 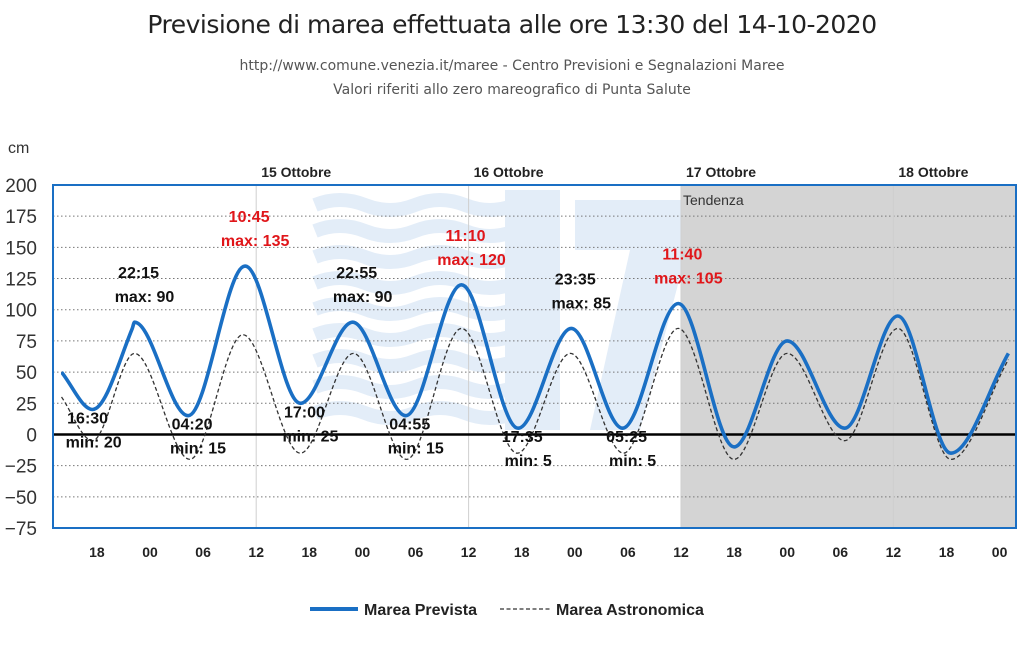 What do you see at coordinates (138, 273) in the screenshot?
I see `extreme-time-label: 22:15` at bounding box center [138, 273].